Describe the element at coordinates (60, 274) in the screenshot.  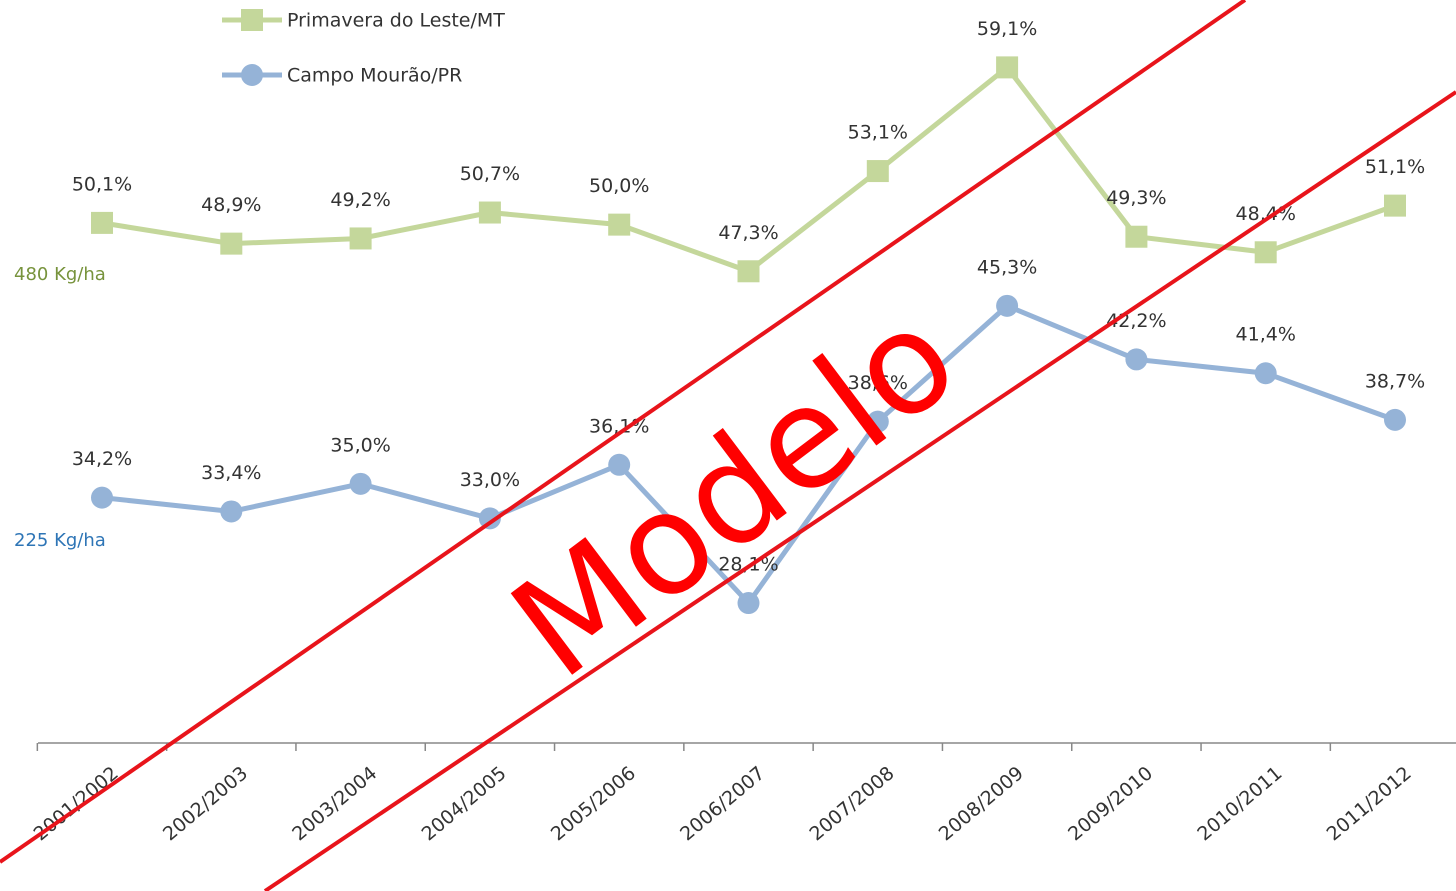
I see `annotation: 480 Kg/ha` at that location.